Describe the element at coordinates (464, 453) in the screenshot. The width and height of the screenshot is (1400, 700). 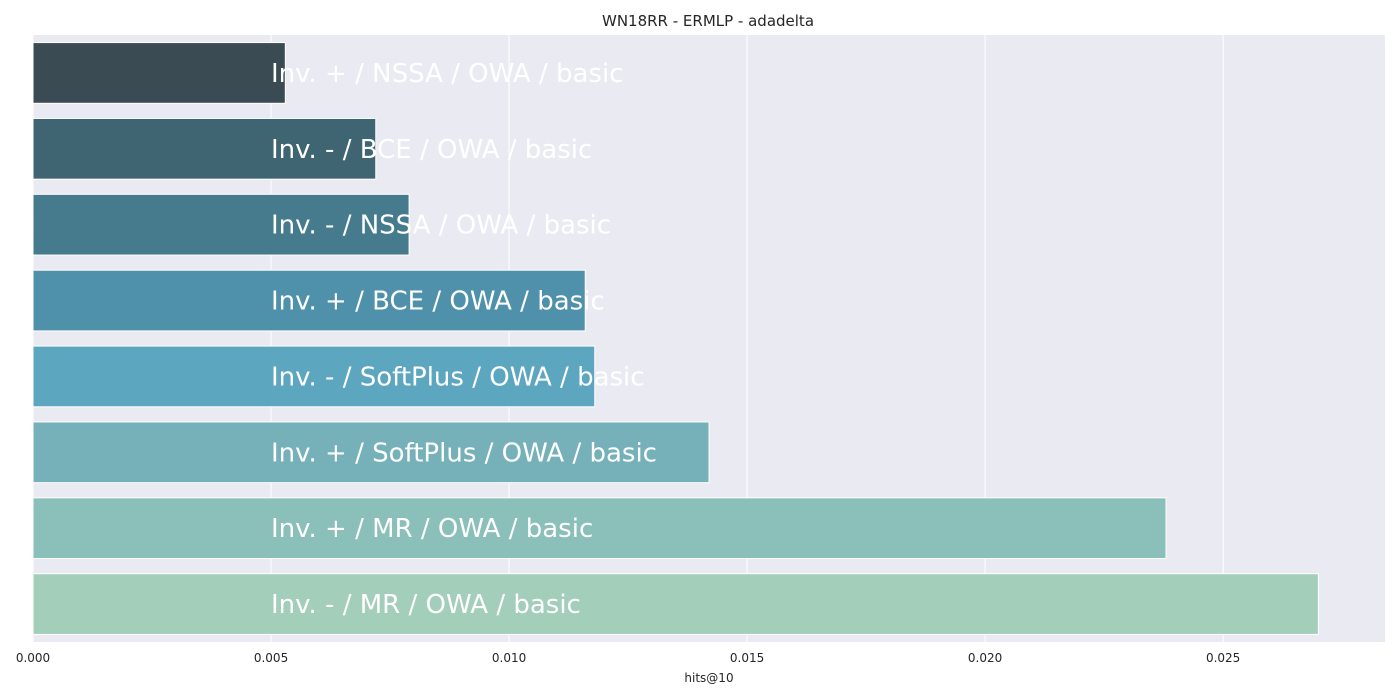
I see `bar-label: Inv. + / SoftPlus / OWA / basic` at that location.